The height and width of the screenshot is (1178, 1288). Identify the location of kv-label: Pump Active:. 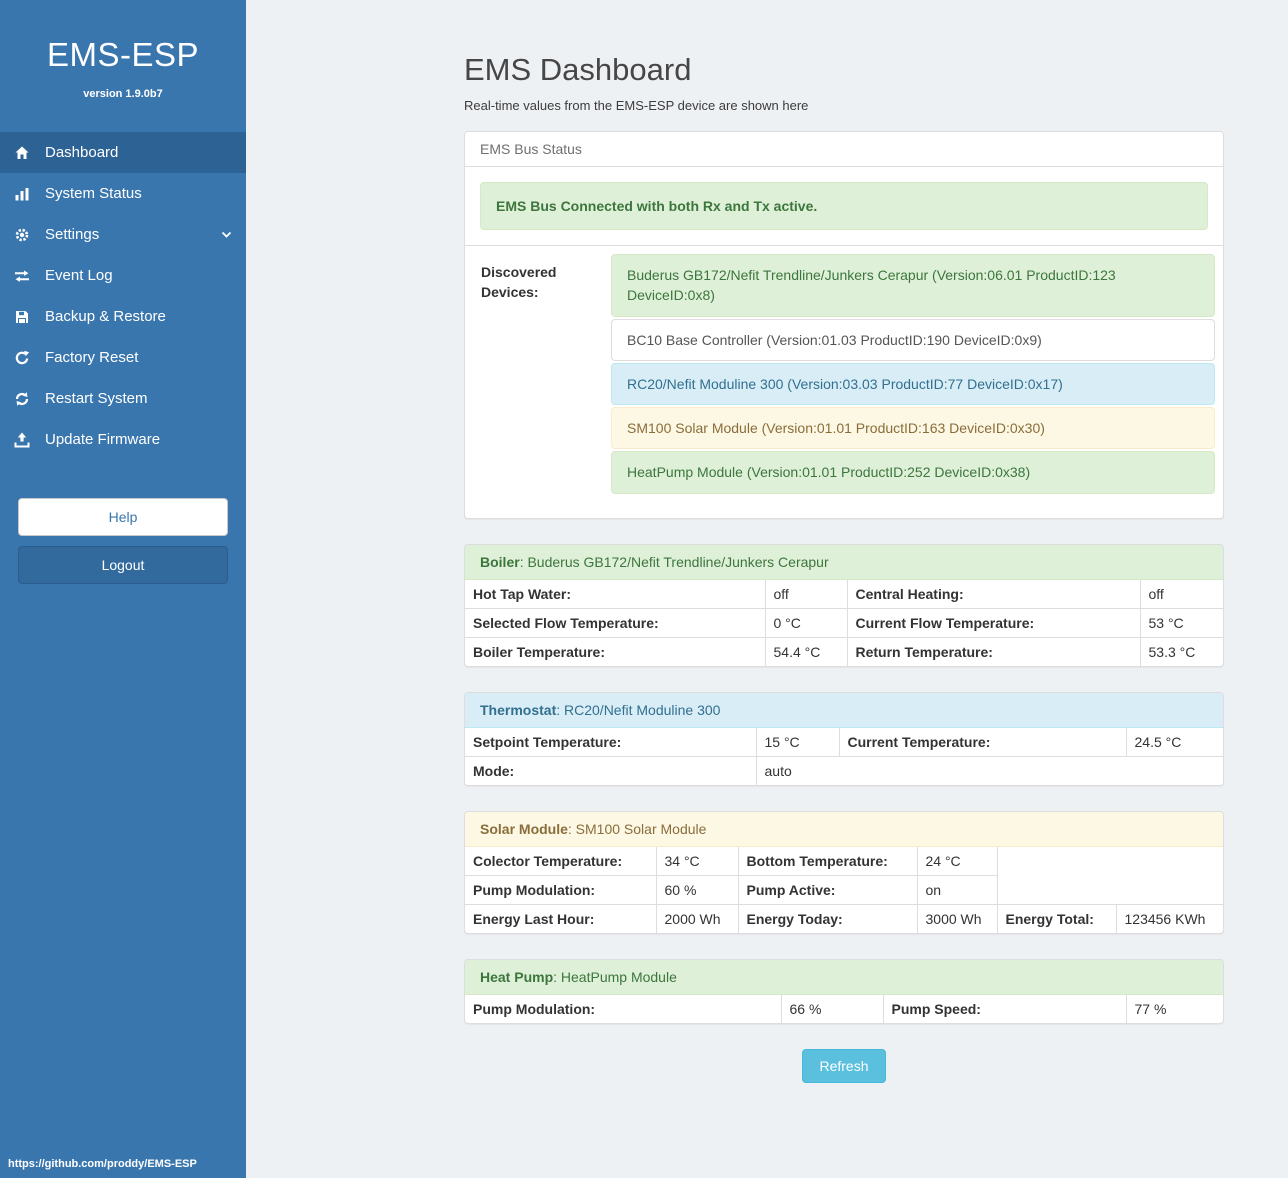
(827, 889).